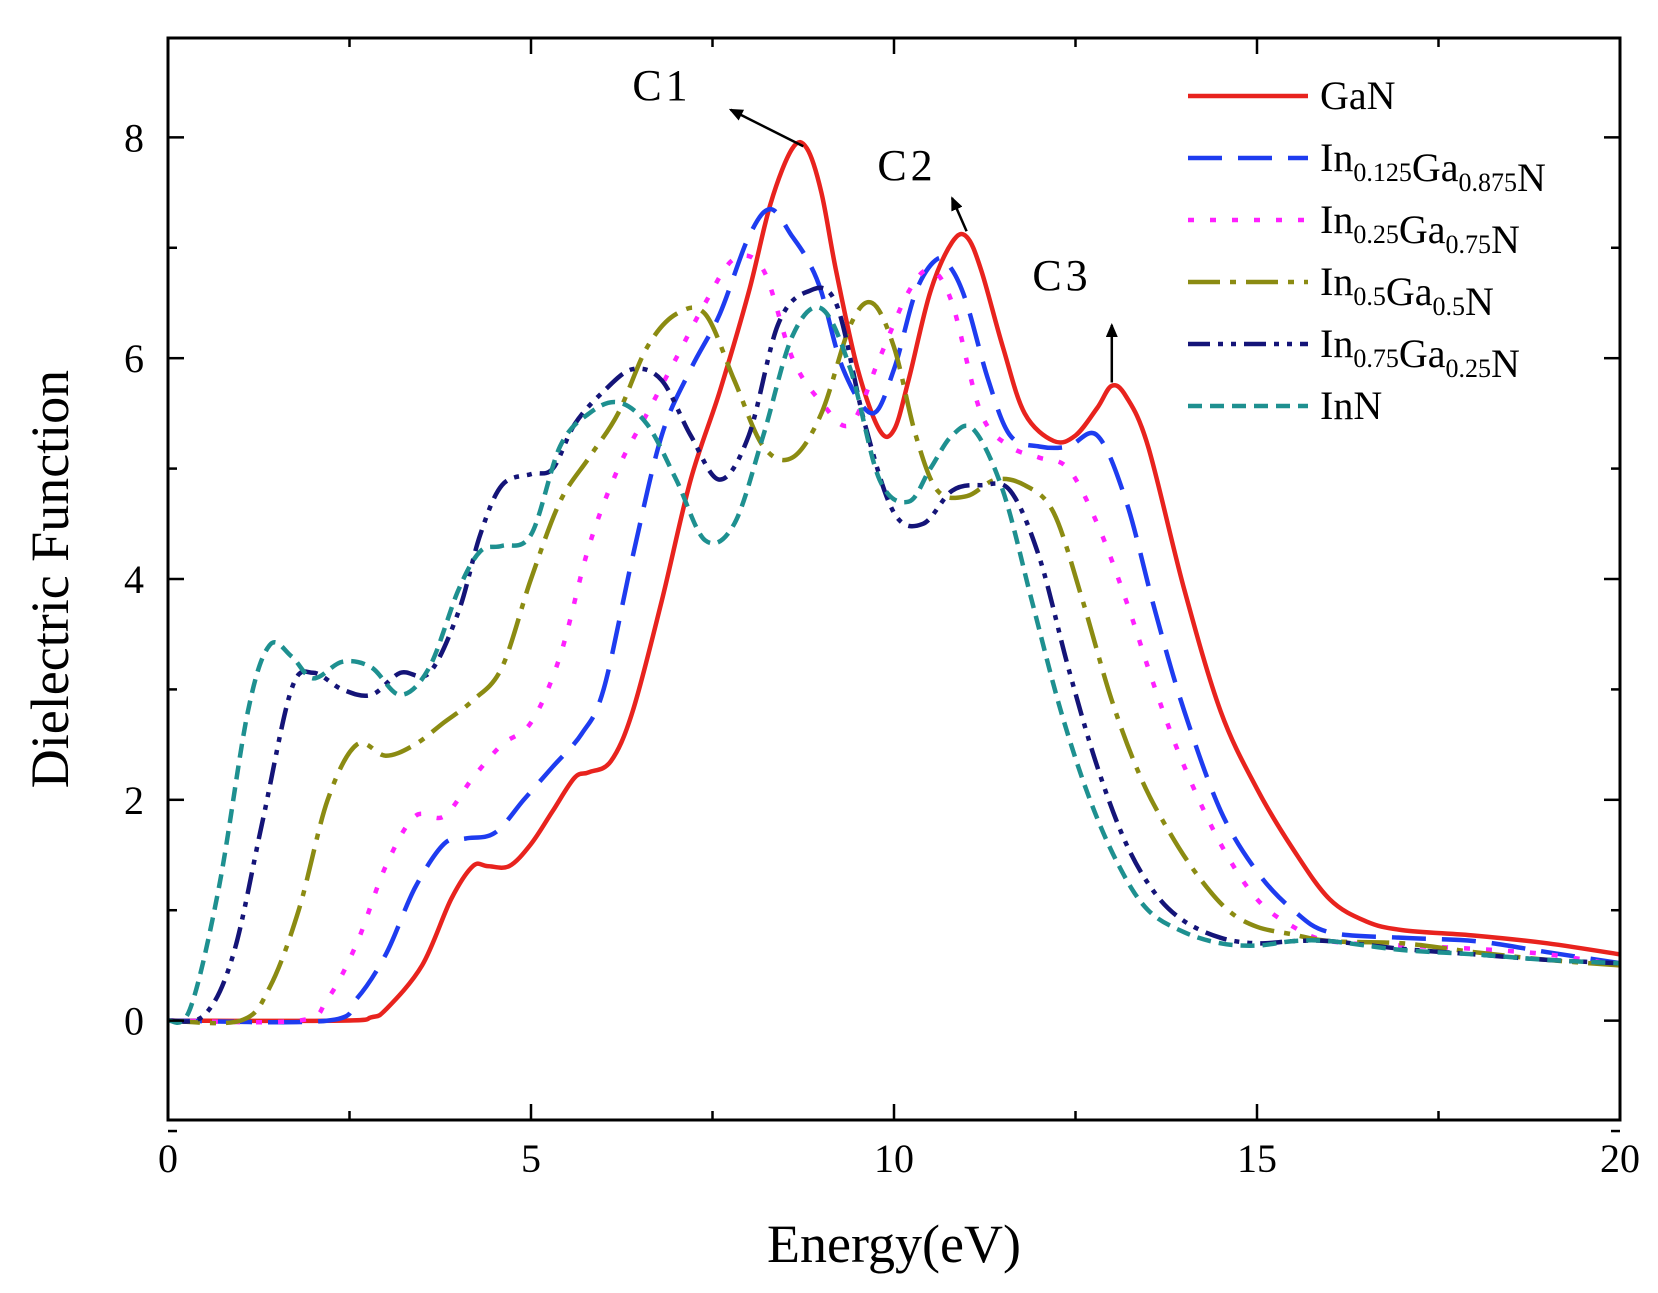 This screenshot has height=1293, width=1658. Describe the element at coordinates (1059, 275) in the screenshot. I see `peak-label-c3: C3` at that location.